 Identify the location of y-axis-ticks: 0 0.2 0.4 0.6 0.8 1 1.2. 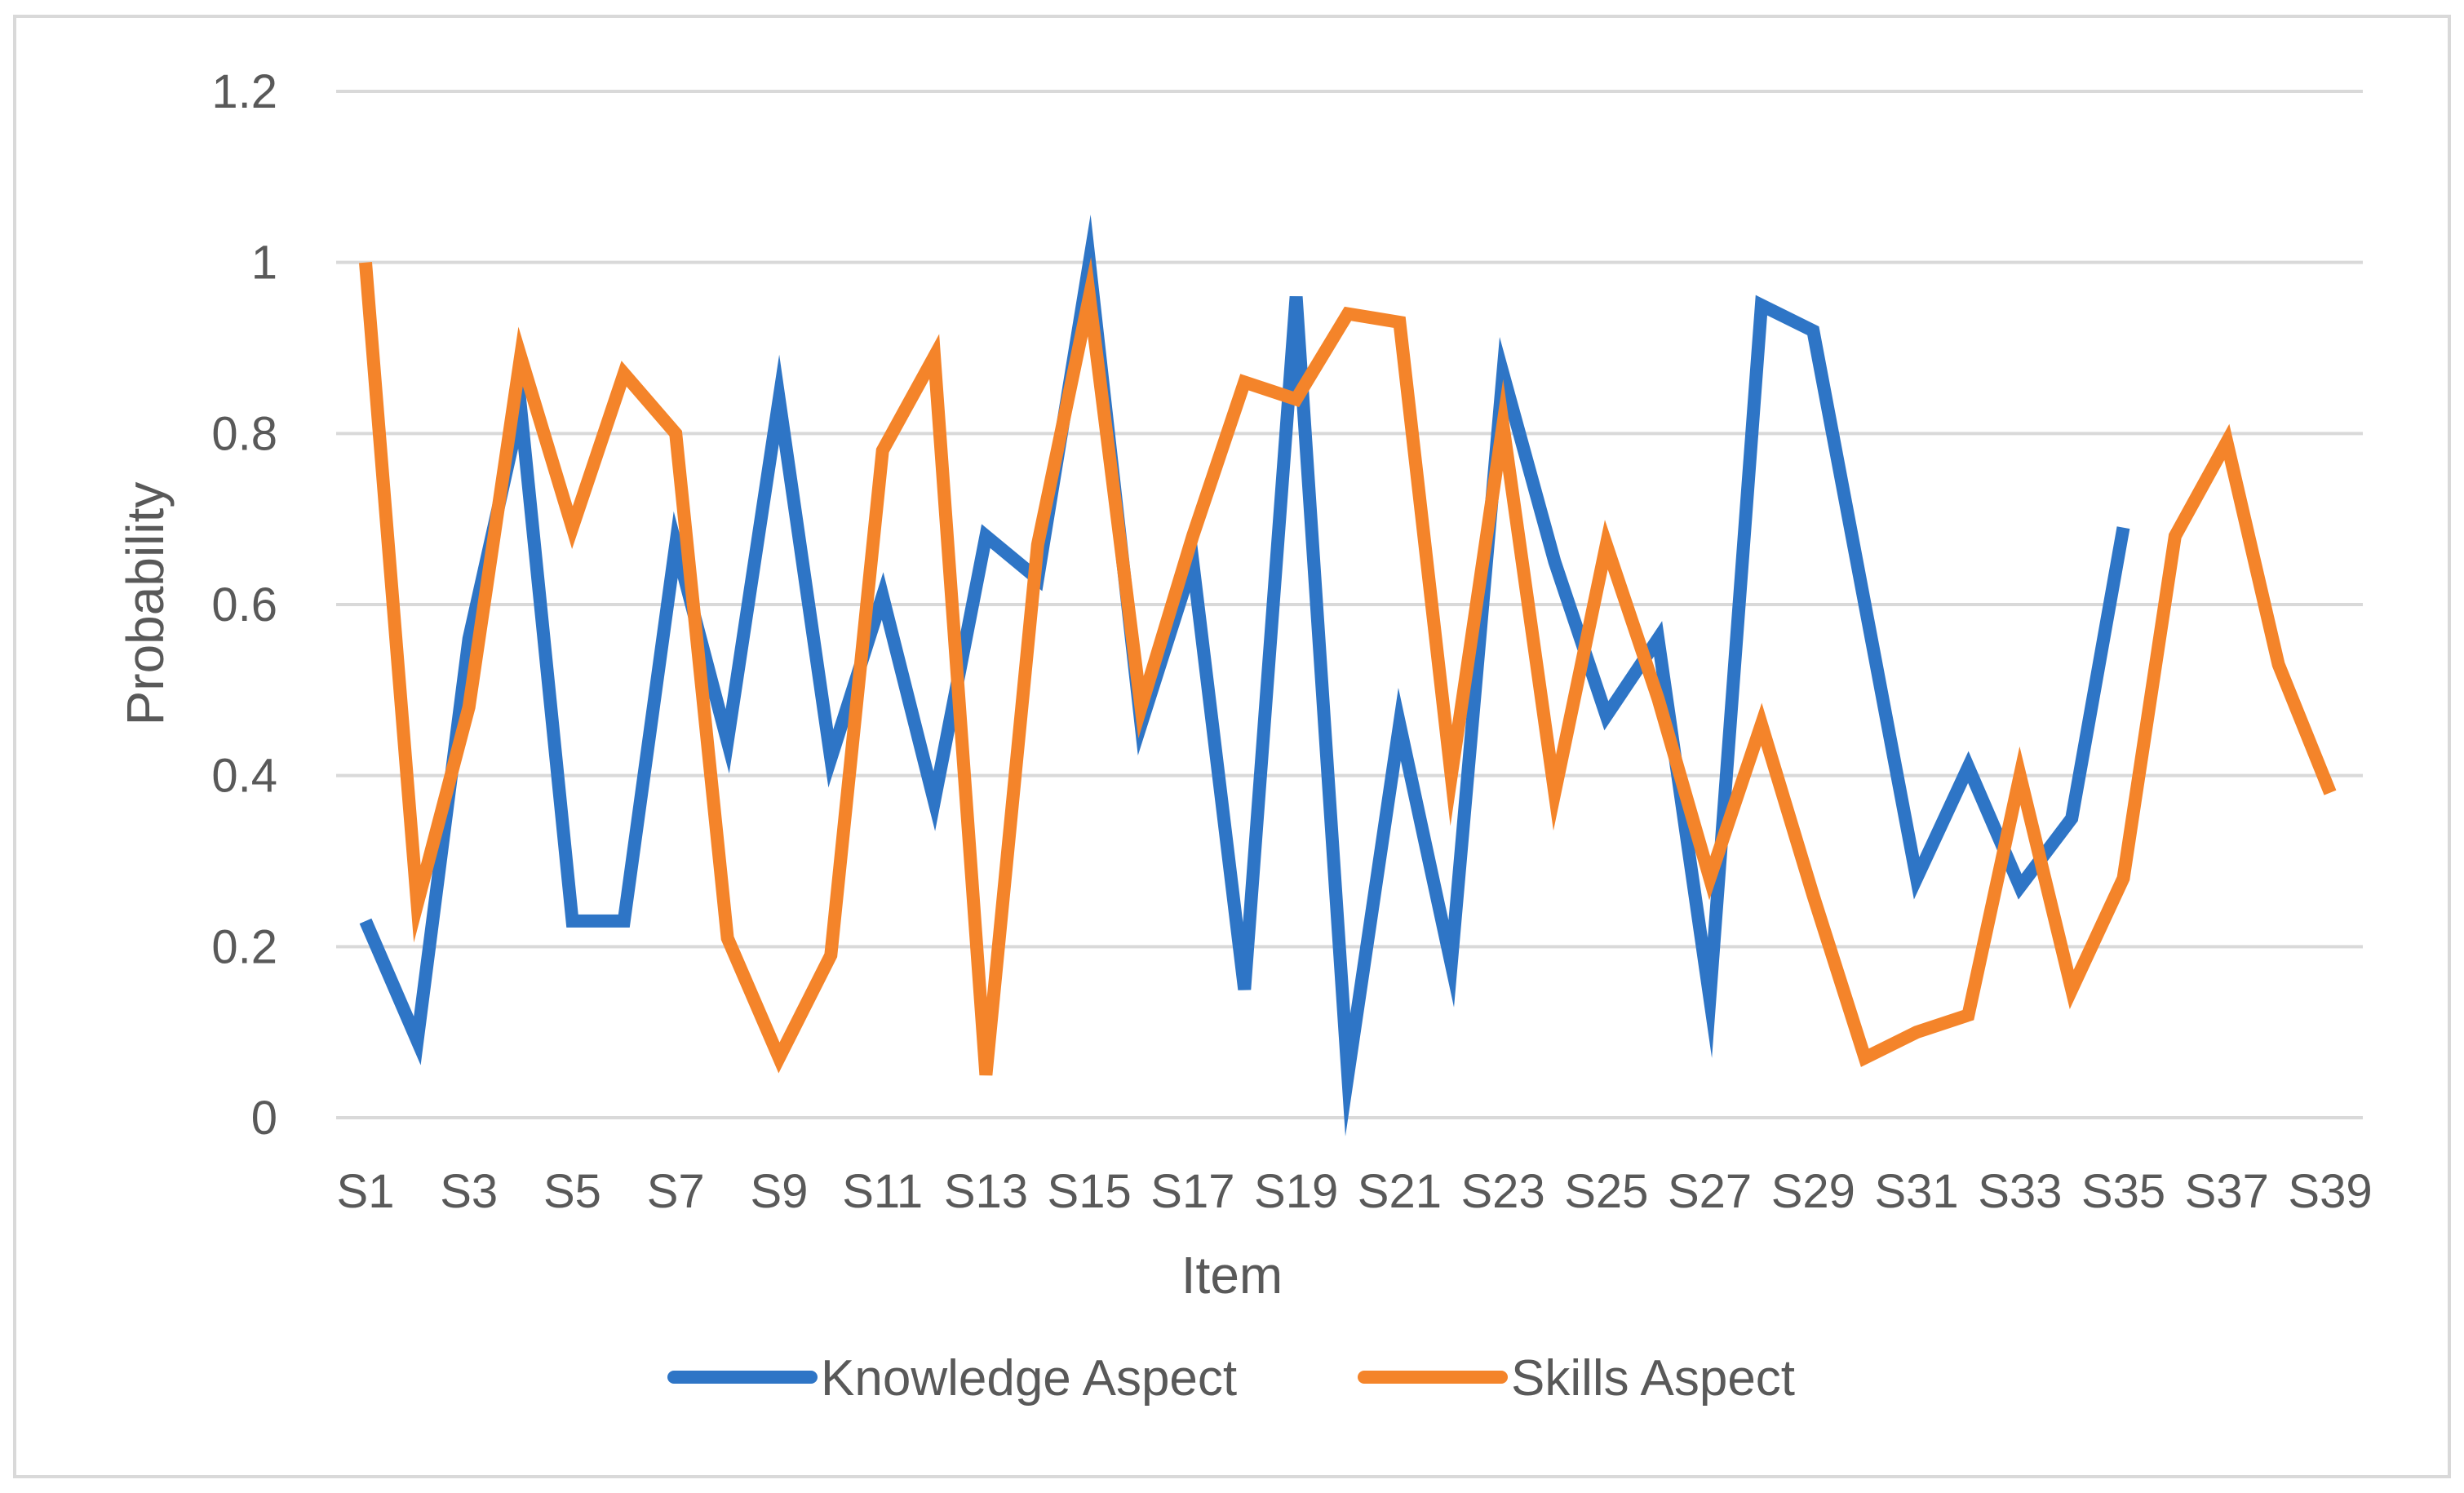
(244, 605).